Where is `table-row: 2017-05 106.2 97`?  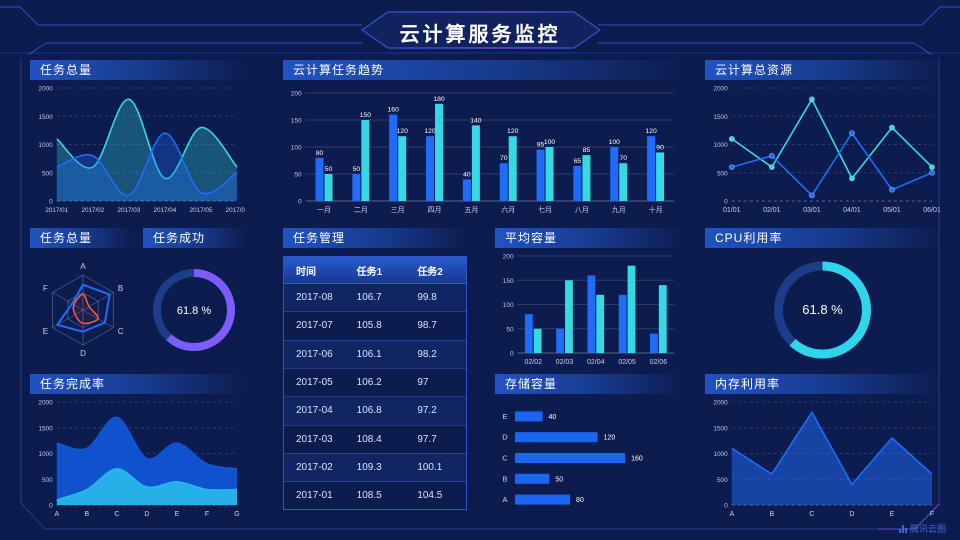
table-row: 2017-05 106.2 97 is located at coordinates (375, 382).